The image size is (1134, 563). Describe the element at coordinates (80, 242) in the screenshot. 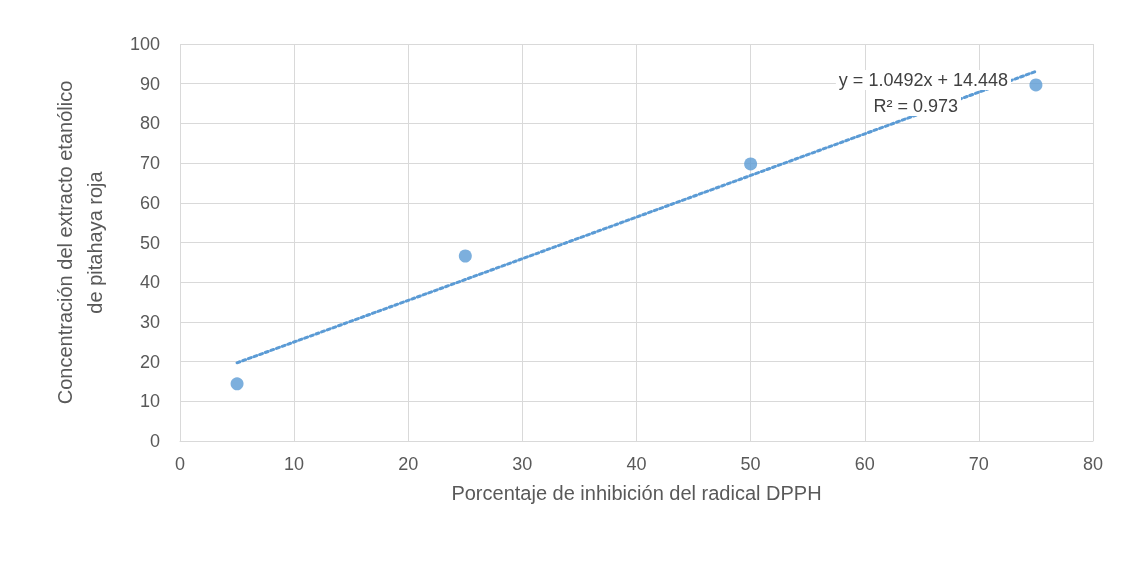

I see `y-axis-title: Concentración del extracto etanólico de pitahaya roja` at that location.